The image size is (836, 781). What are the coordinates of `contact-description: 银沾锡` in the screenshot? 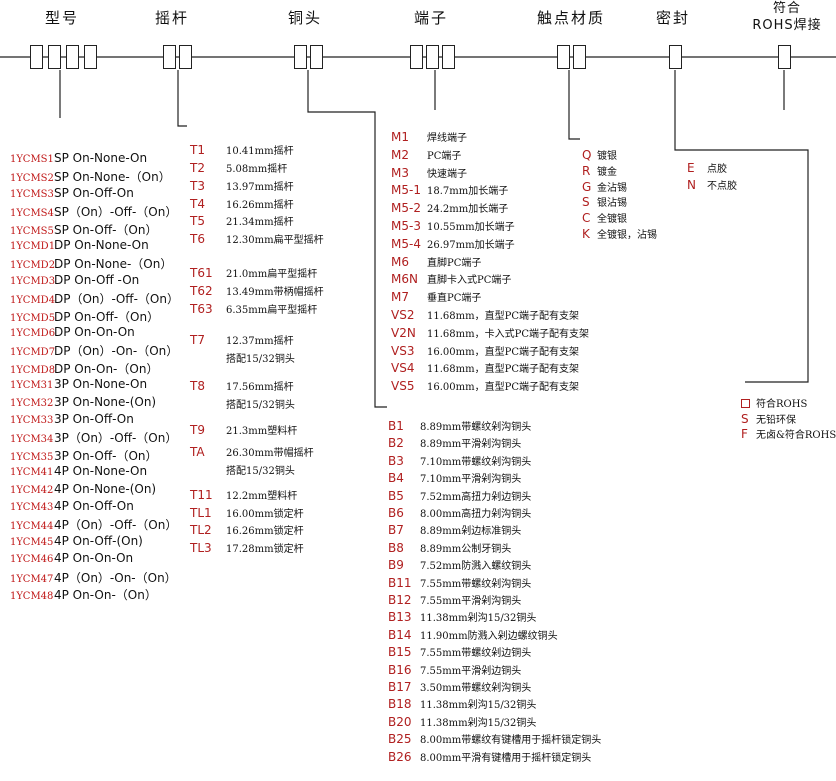 It's located at (612, 204).